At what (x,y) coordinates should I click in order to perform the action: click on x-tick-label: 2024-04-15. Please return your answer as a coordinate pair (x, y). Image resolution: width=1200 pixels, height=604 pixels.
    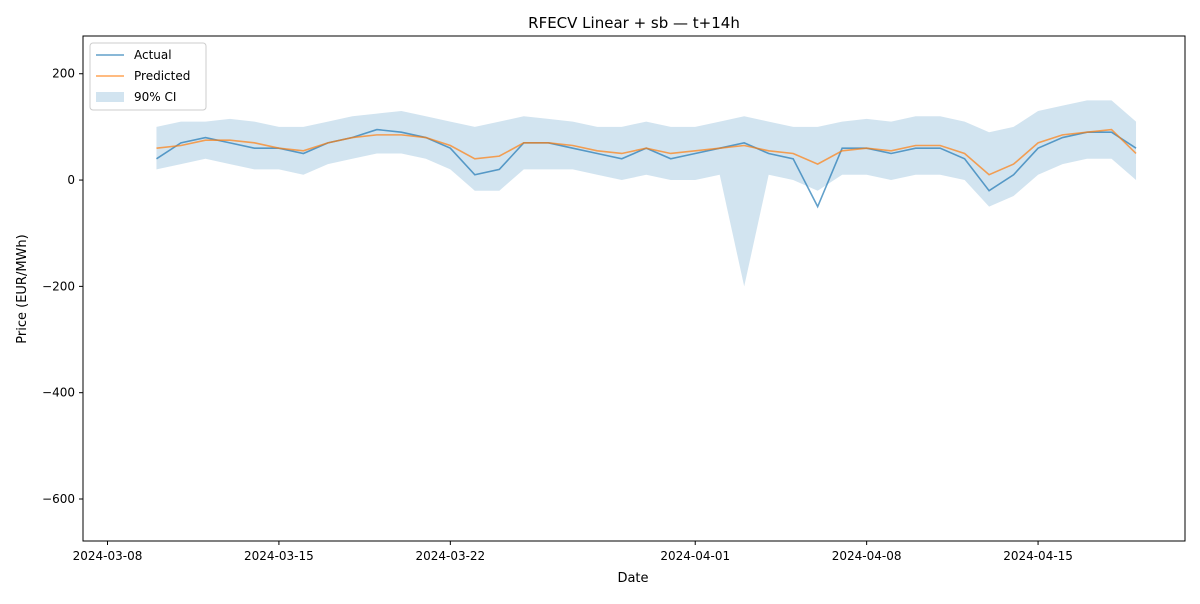
    Looking at the image, I should click on (1038, 556).